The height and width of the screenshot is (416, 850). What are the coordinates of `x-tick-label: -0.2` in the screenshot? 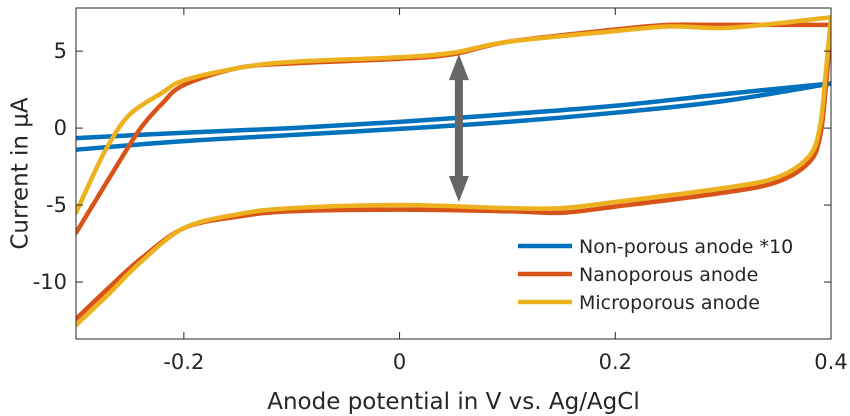 It's located at (183, 362).